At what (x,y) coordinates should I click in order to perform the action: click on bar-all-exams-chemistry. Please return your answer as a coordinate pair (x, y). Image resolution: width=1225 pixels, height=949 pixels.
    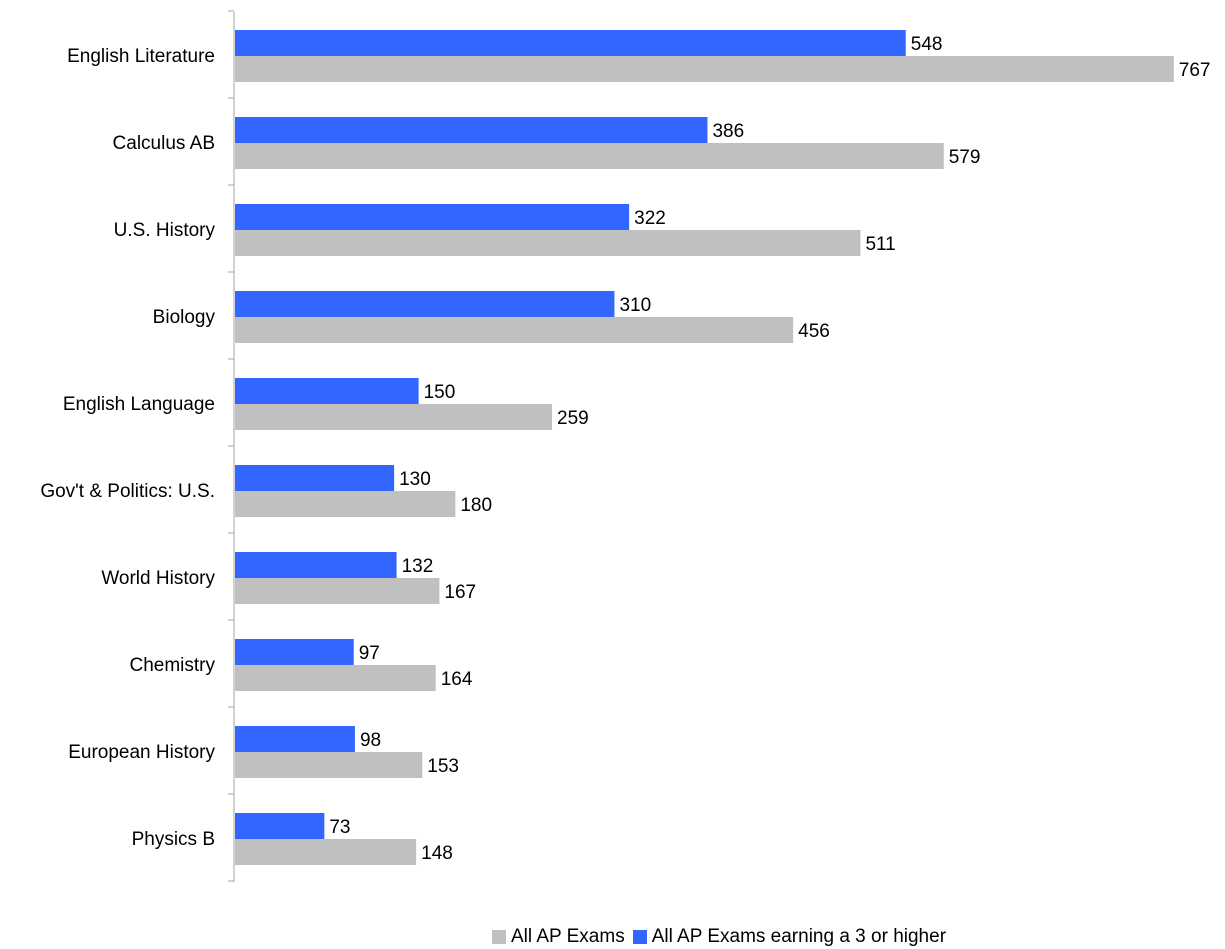
    Looking at the image, I should click on (335, 678).